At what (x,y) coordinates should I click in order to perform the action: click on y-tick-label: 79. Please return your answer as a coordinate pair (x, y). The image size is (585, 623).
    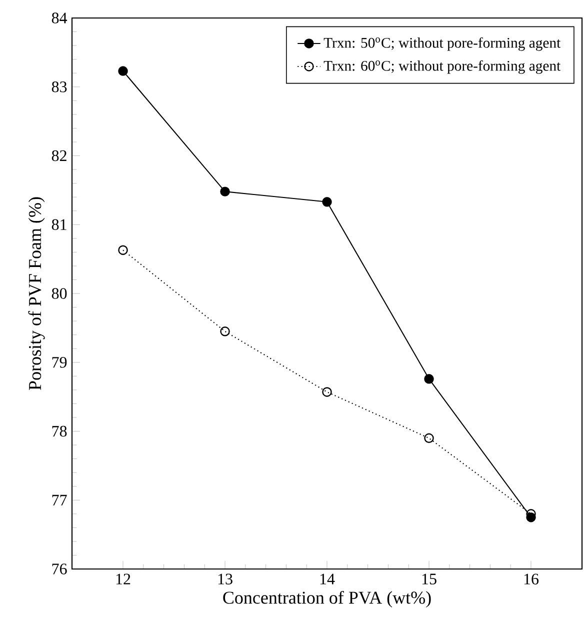
    Looking at the image, I should click on (59, 362).